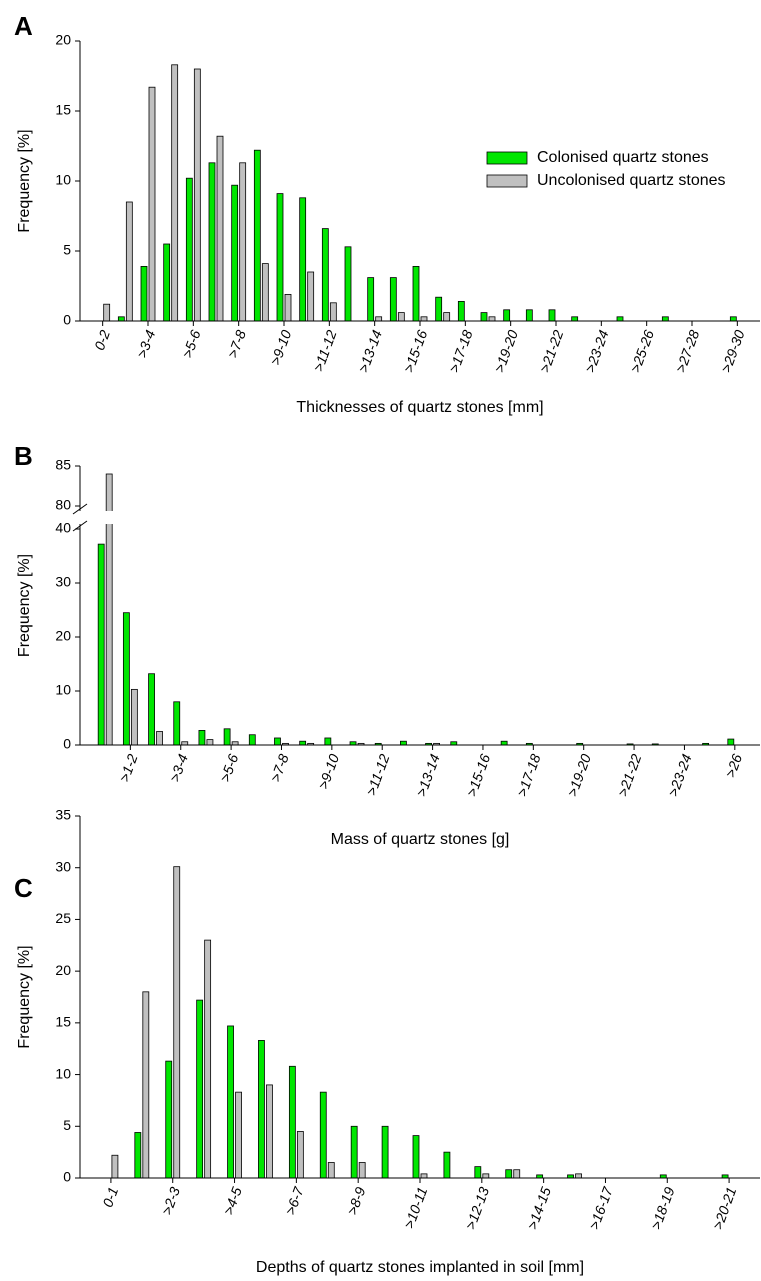  I want to click on x-tick-label: >20-21, so click(724, 1208).